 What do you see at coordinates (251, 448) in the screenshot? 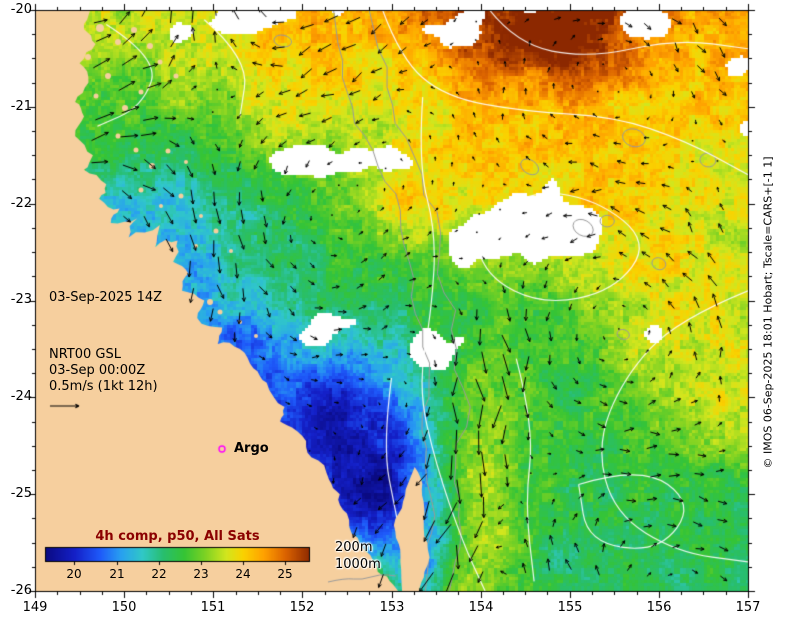
I see `argo-legend-label: Argo` at bounding box center [251, 448].